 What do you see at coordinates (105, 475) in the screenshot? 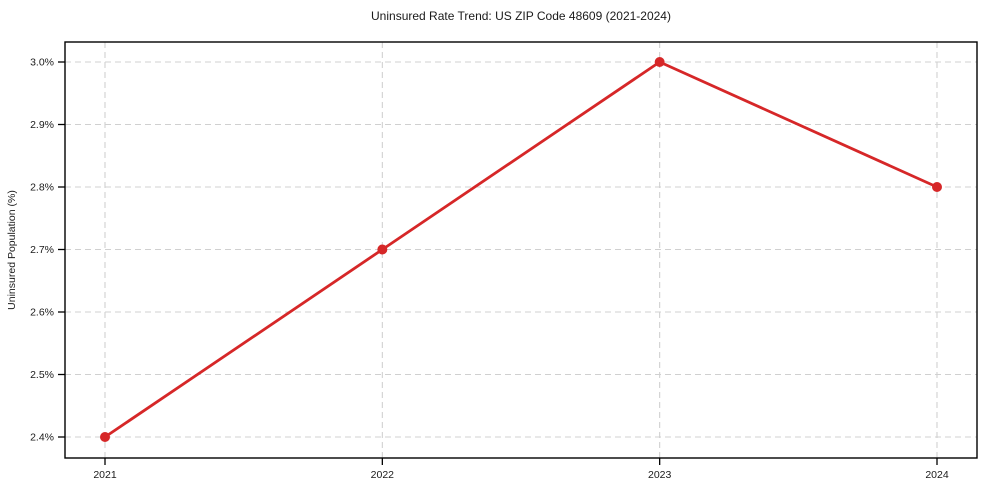
I see `x-tick-label: 2021` at bounding box center [105, 475].